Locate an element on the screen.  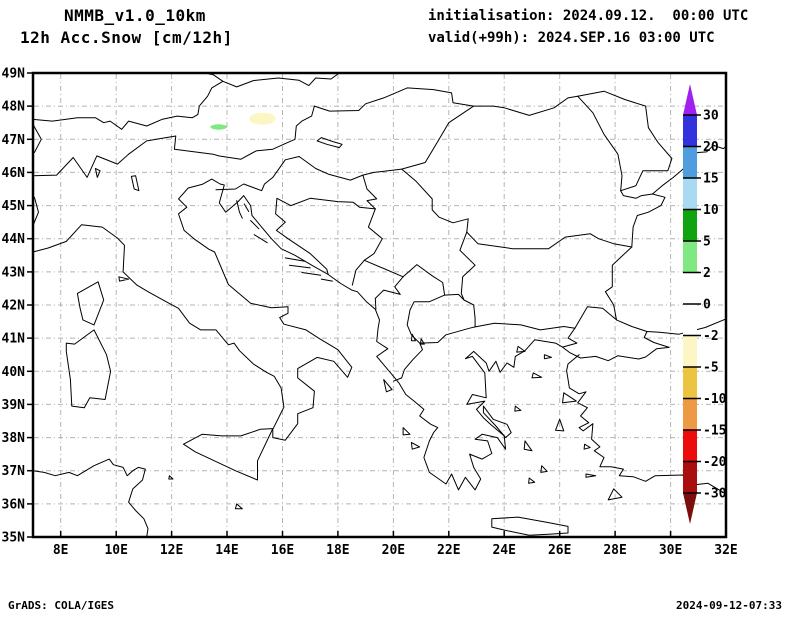
feature-border-bulgaria-turkey is located at coordinates (595, 317).